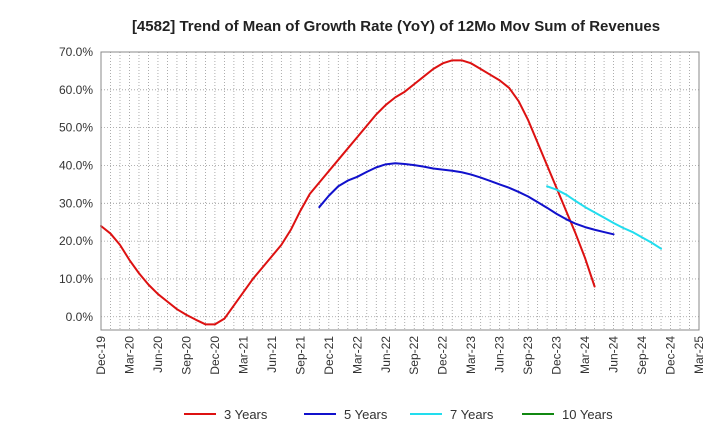 Image resolution: width=720 pixels, height=440 pixels. Describe the element at coordinates (76, 279) in the screenshot. I see `y-tick-label: 10.0%` at that location.